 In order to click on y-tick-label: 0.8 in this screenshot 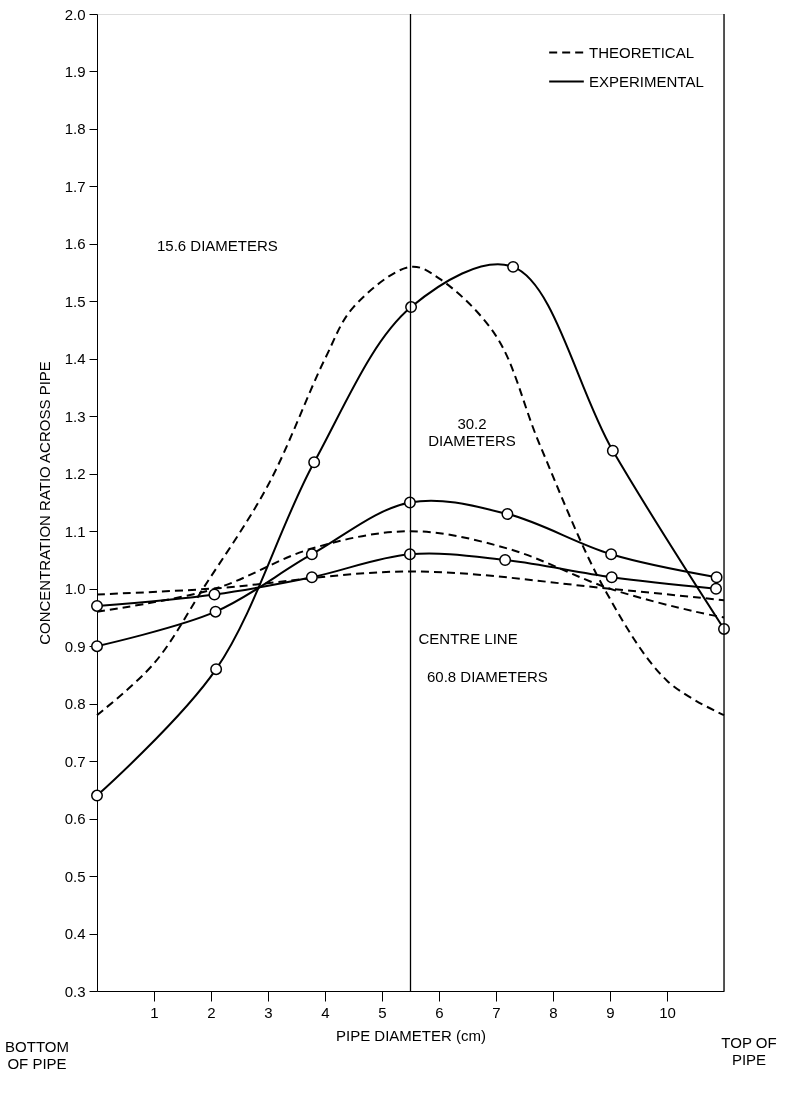, I will do `click(75, 704)`.